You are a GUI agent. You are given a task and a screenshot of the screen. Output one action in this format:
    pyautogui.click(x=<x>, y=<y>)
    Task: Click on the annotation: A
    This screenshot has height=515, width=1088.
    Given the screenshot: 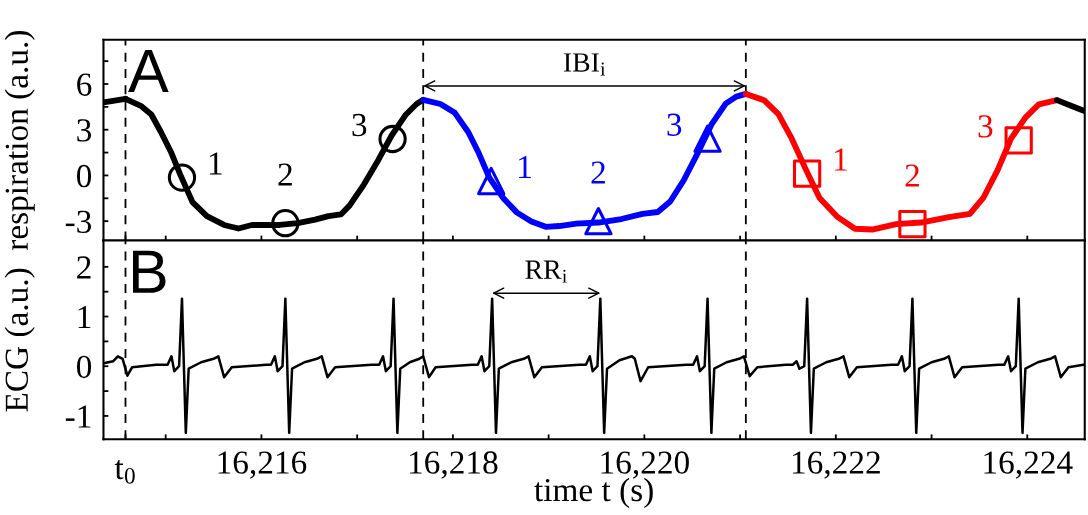 What is the action you would take?
    pyautogui.click(x=148, y=71)
    